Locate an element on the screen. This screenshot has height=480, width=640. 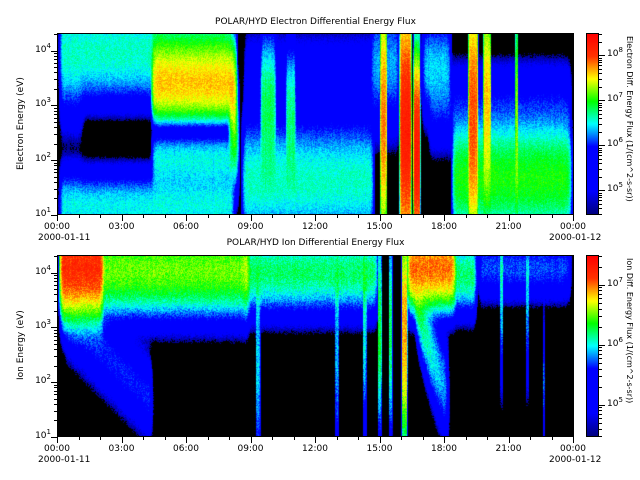
electron-start-date: 2000-01-11 is located at coordinates (64, 238).